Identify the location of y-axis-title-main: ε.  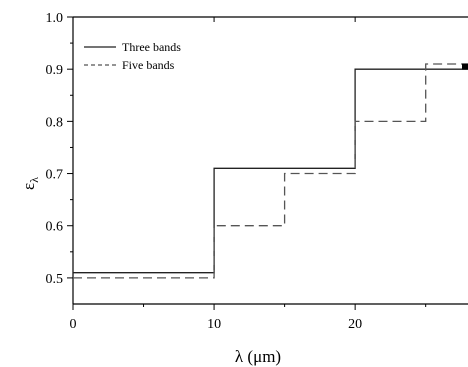
(28, 186).